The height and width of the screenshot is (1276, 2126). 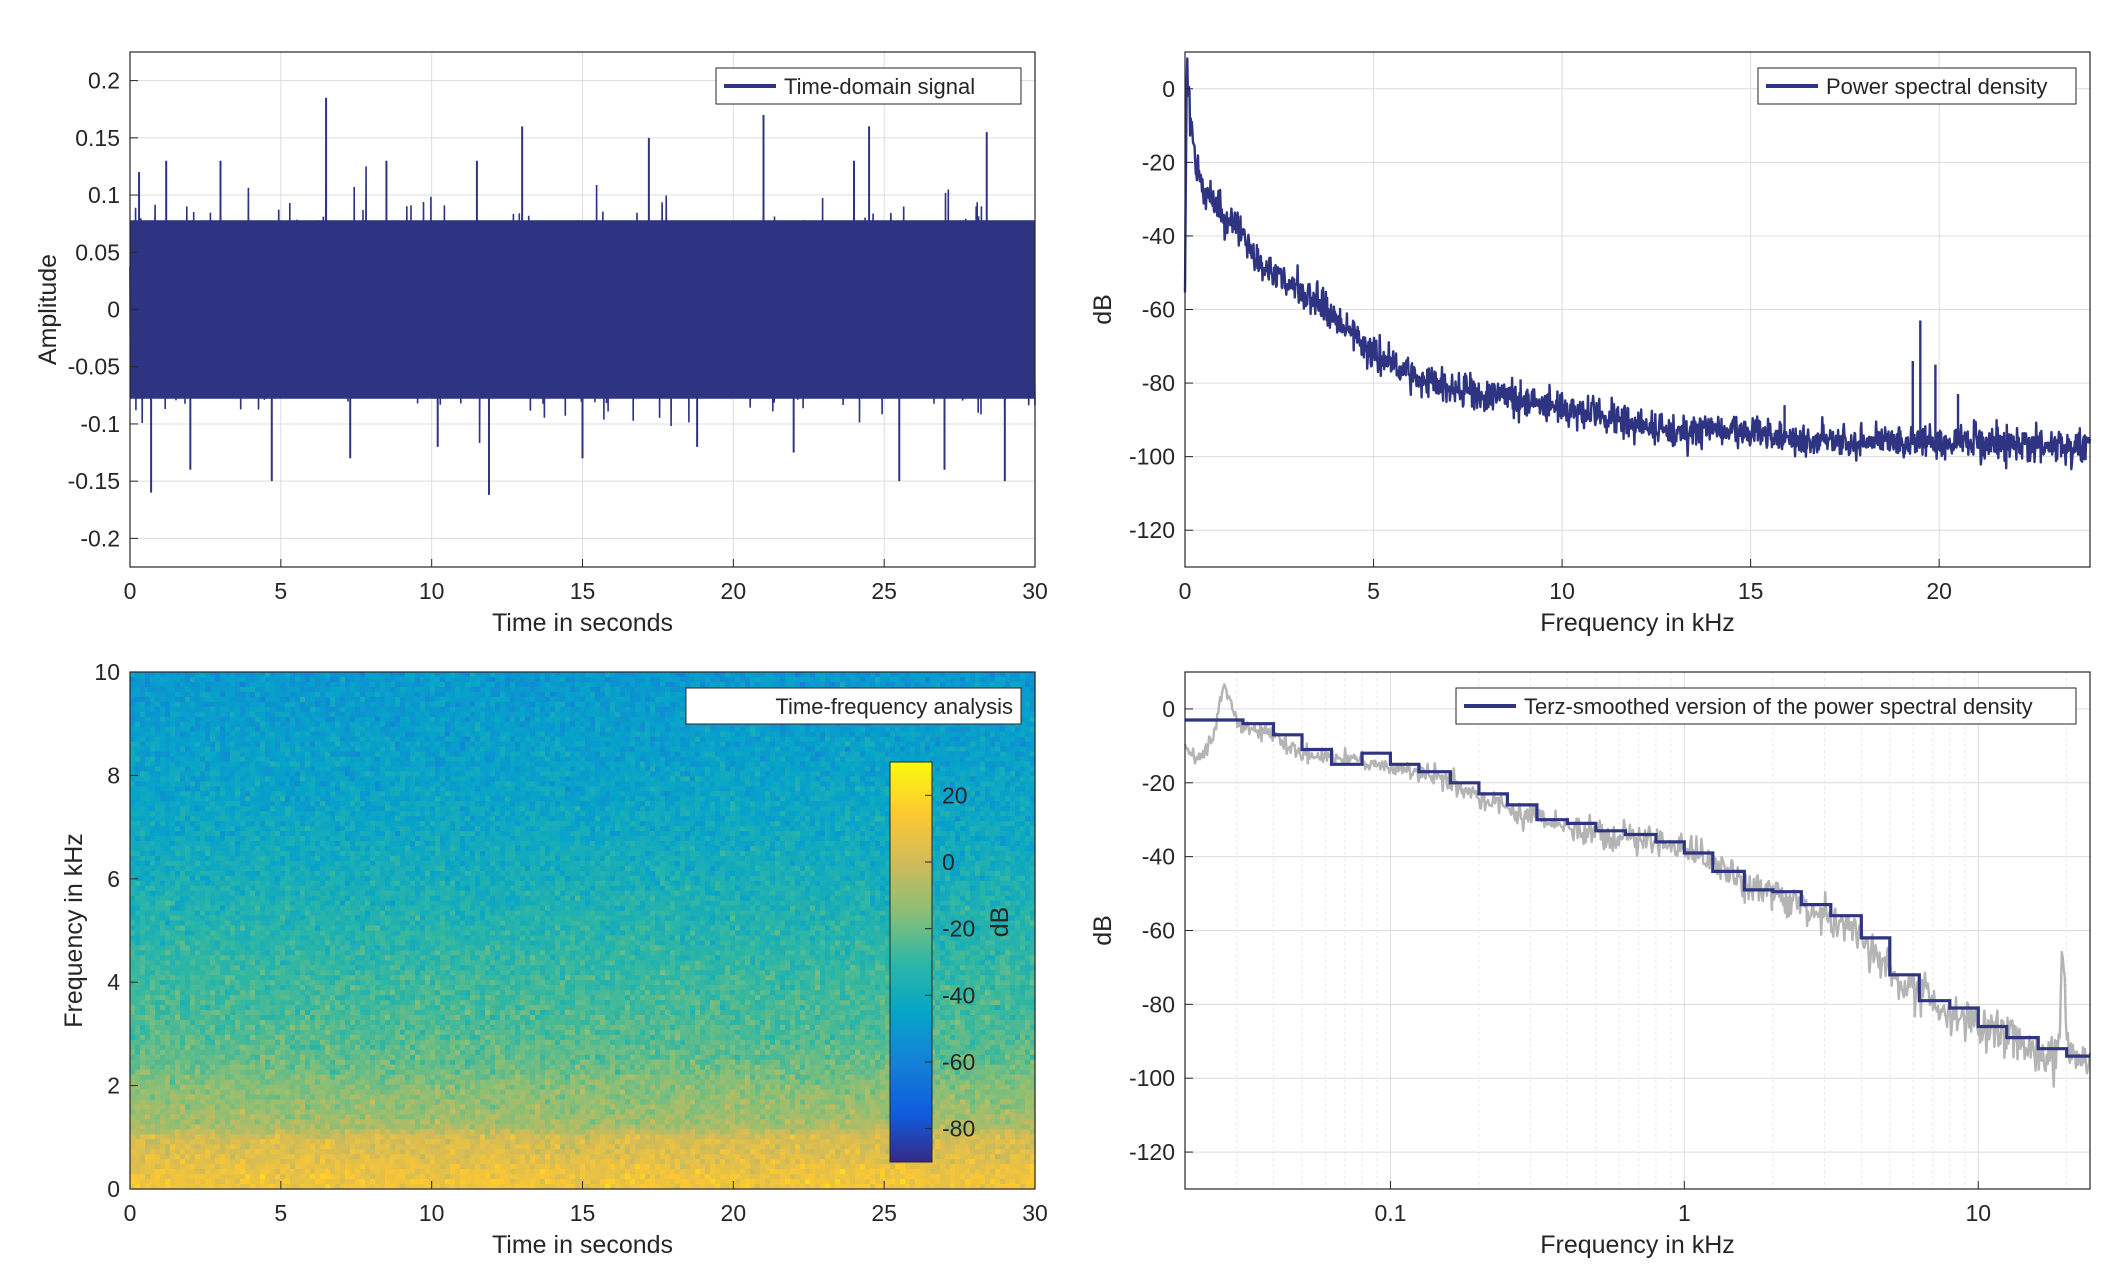 What do you see at coordinates (868, 86) in the screenshot?
I see `legend: Time-domain signal` at bounding box center [868, 86].